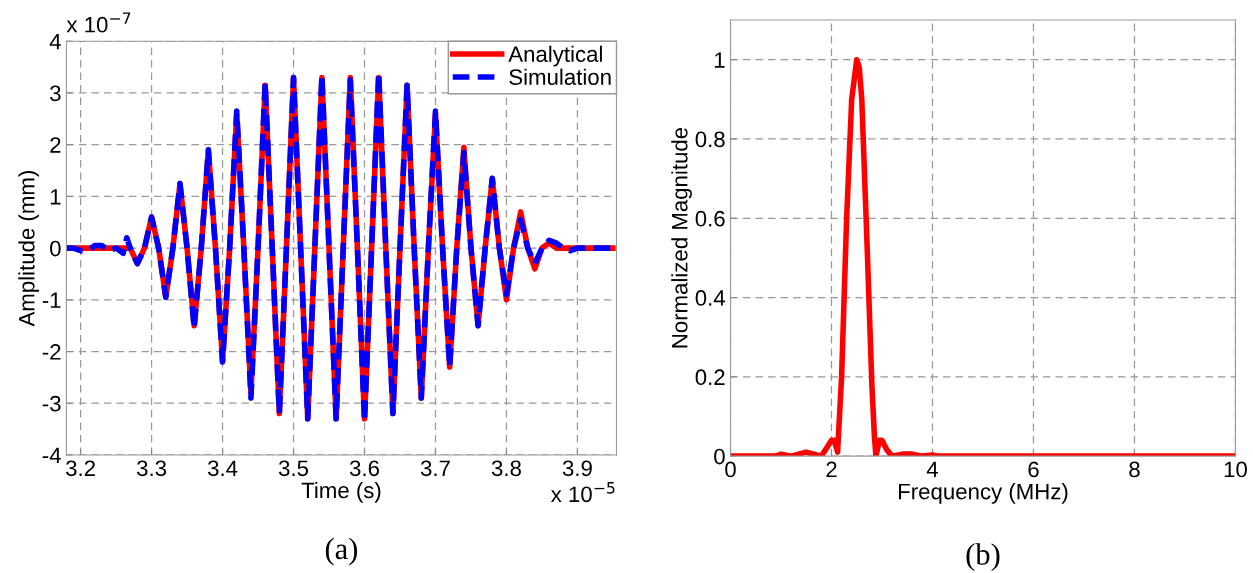  Describe the element at coordinates (577, 468) in the screenshot. I see `x-tick-label: 3.9` at that location.